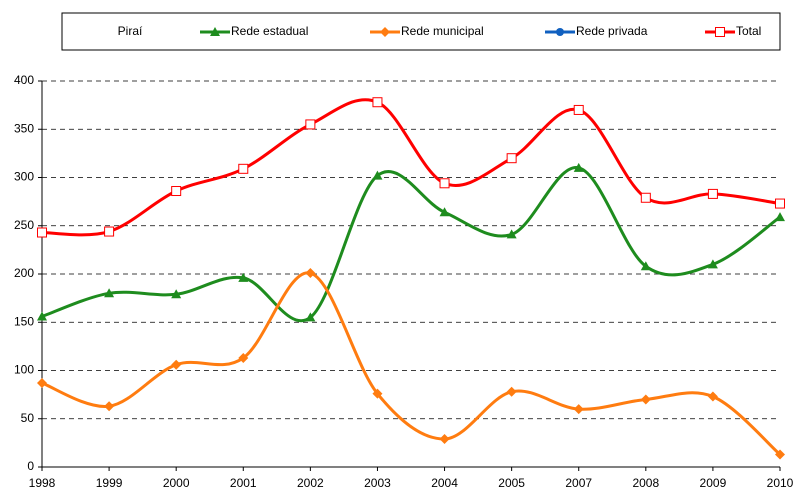 Image resolution: width=796 pixels, height=493 pixels. Describe the element at coordinates (24, 273) in the screenshot. I see `y-tick-label: 200` at that location.